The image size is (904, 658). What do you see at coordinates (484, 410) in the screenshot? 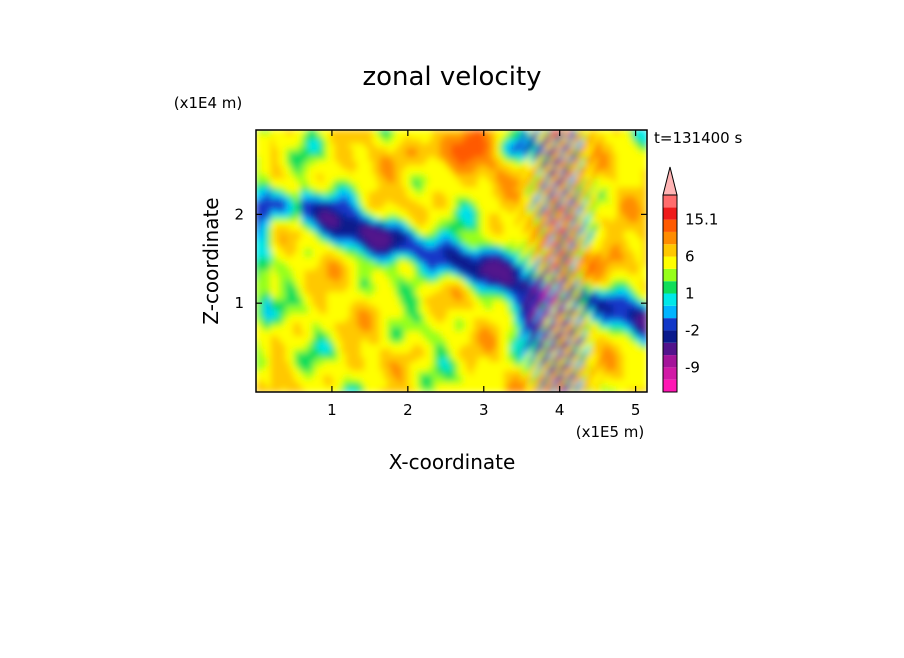
I see `x-tick-label: 3` at bounding box center [484, 410].